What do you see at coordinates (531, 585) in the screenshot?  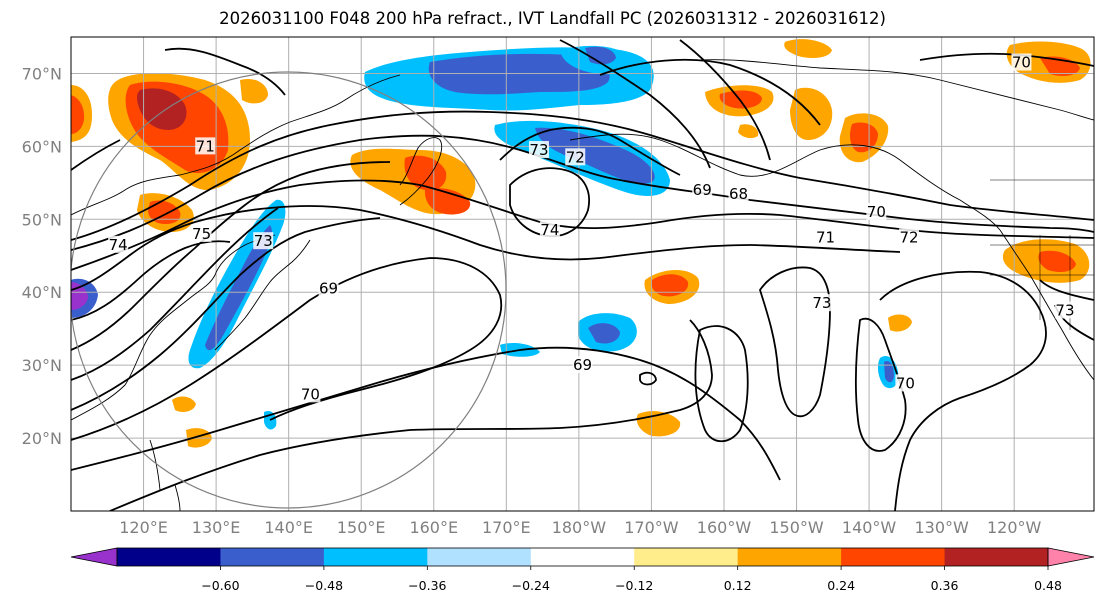 I see `colorbar-tick-label: −0.24` at bounding box center [531, 585].